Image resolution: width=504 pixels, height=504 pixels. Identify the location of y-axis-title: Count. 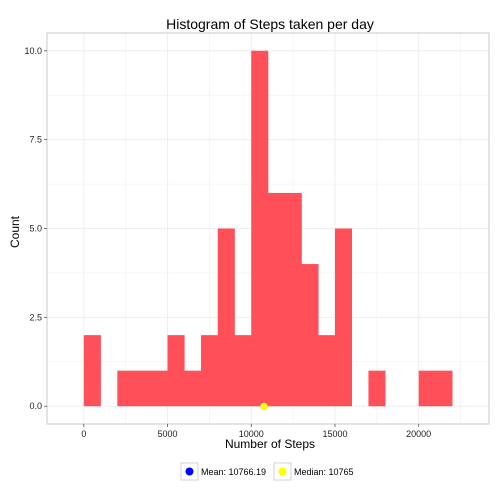
(15, 231).